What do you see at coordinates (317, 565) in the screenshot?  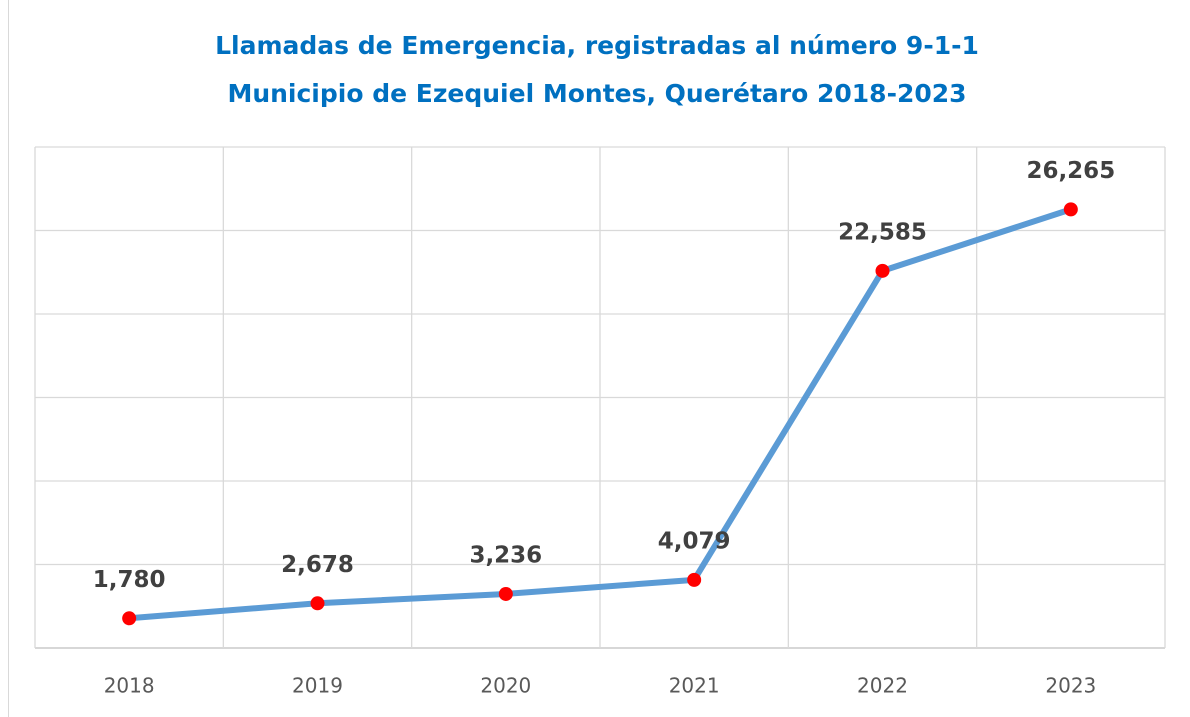 I see `value-label: 2,678` at bounding box center [317, 565].